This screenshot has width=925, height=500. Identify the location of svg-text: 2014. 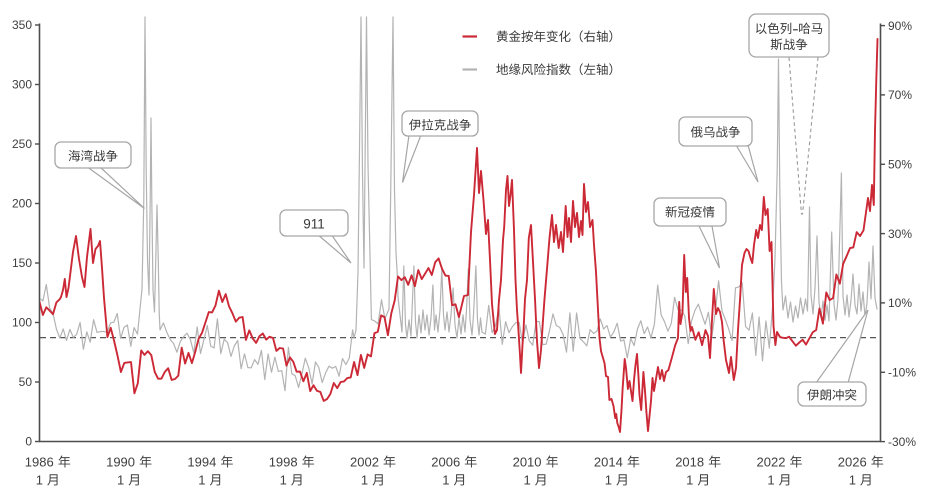
(608, 462).